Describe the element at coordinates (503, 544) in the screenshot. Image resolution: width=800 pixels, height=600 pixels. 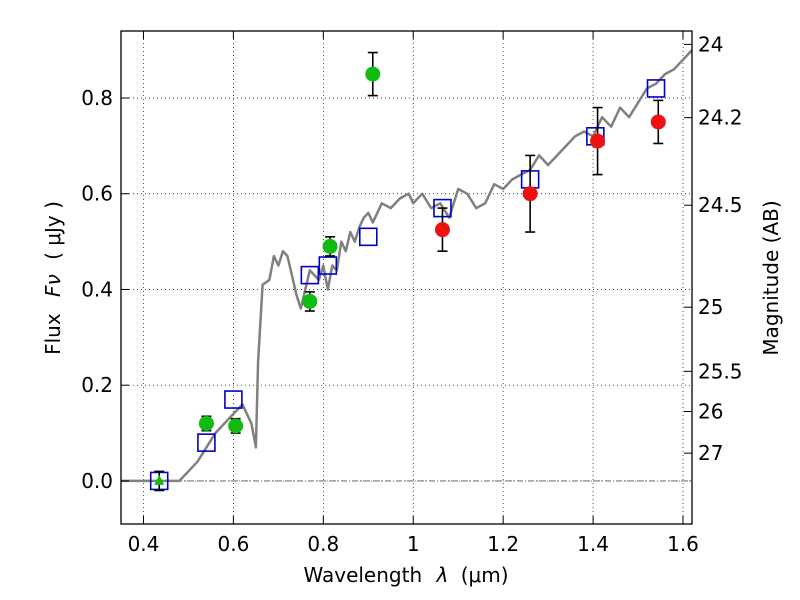
I see `x-tick-label: 1.2` at that location.